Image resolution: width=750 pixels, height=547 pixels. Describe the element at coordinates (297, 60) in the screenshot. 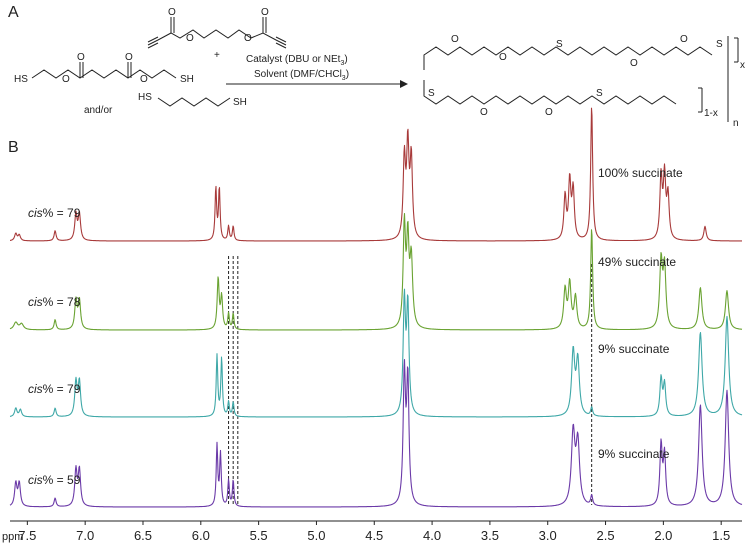

I see `catalyst-label: Catalyst (DBU or NEt3)` at that location.